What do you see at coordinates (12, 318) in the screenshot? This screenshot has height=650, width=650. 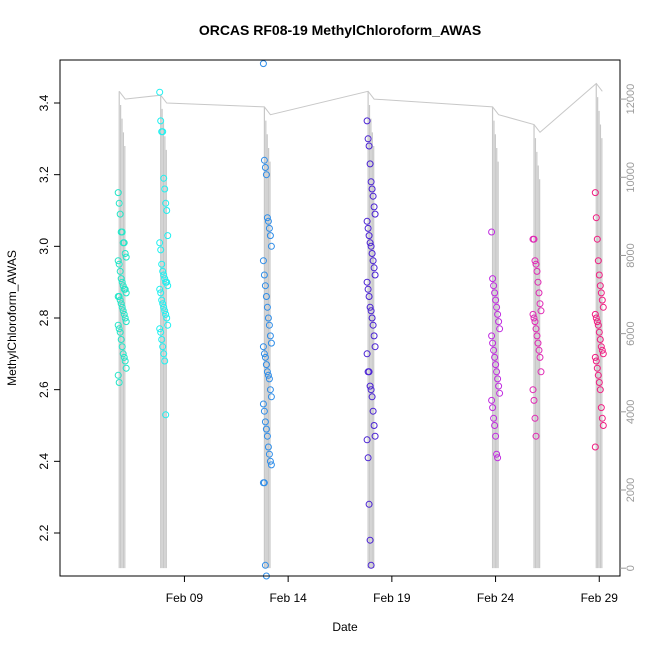 I see `y-axis-label: MethylChloroform_AWAS` at bounding box center [12, 318].